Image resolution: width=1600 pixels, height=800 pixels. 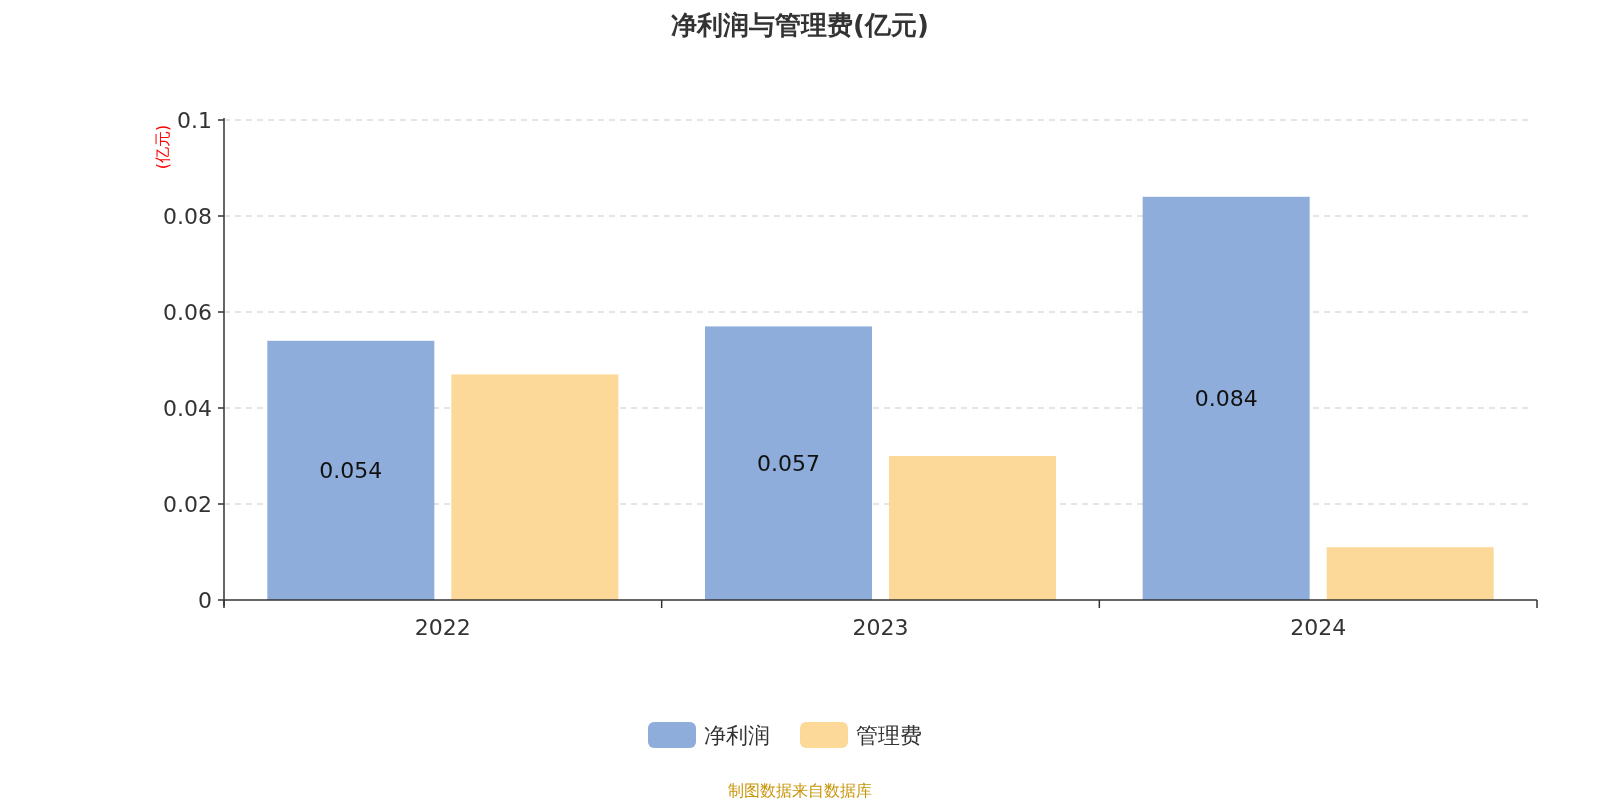 I want to click on y-tick-label: 0.06, so click(x=187, y=312).